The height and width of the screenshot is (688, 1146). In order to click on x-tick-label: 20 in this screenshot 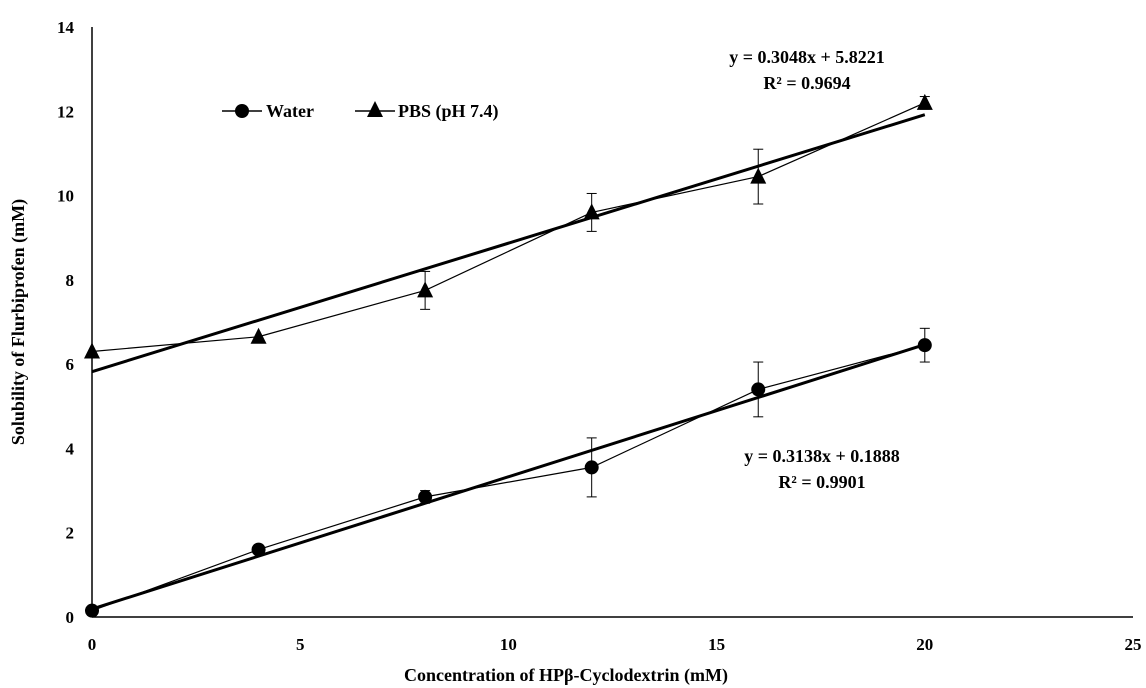, I will do `click(924, 644)`.